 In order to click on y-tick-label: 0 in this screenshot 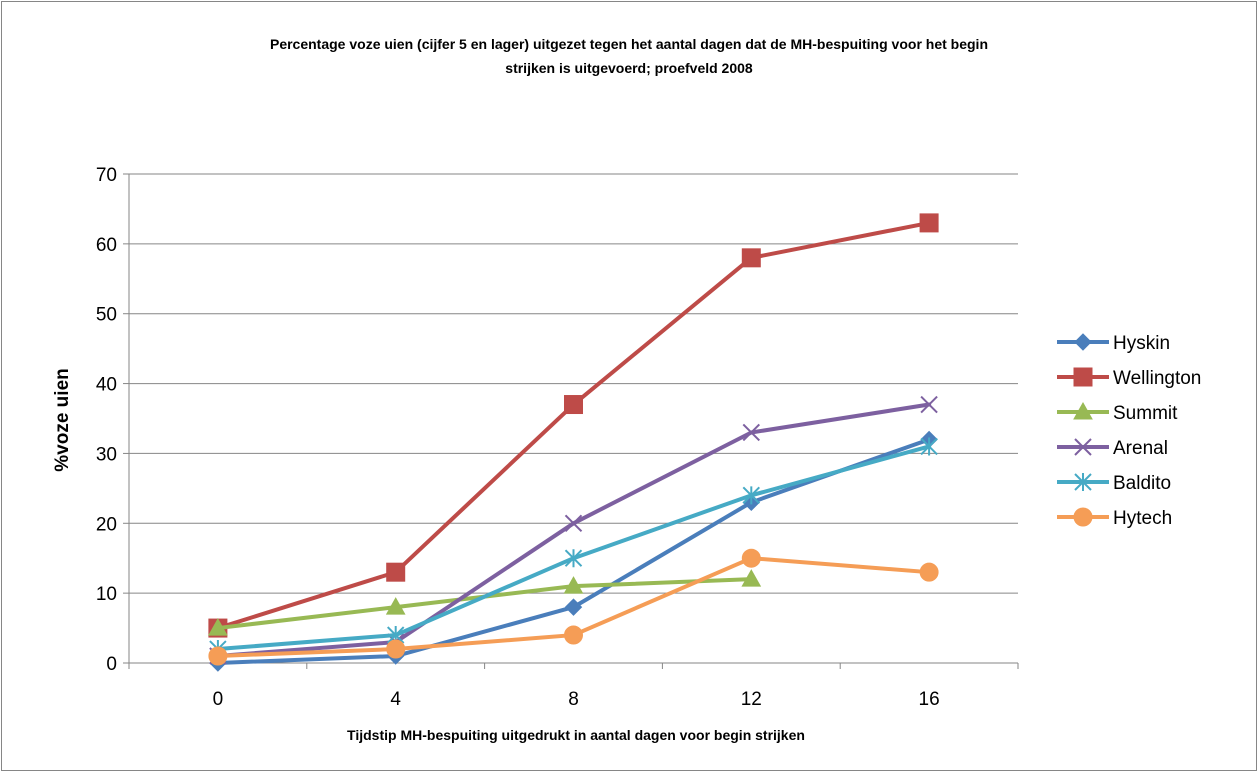, I will do `click(111, 664)`.